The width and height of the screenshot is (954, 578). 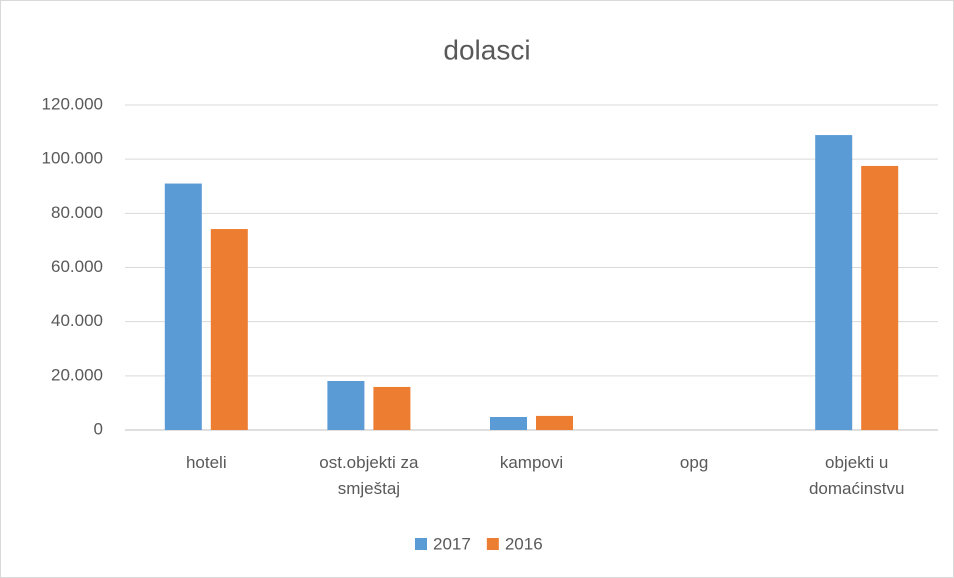 I want to click on y-tick-label: 120.000, so click(x=72, y=103).